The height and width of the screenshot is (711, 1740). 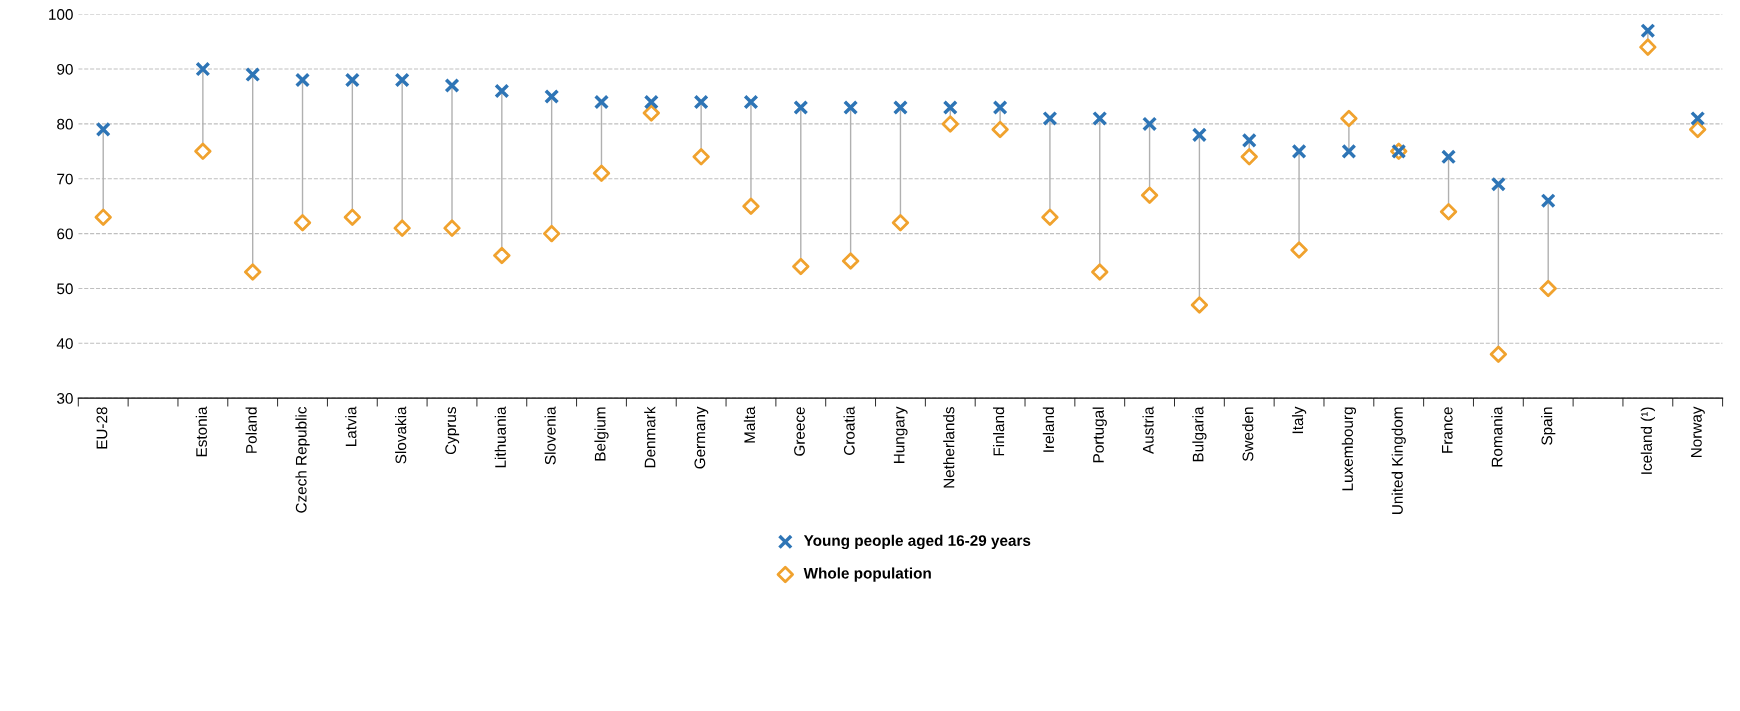 What do you see at coordinates (900, 434) in the screenshot?
I see `x-tick-label: Hungary` at bounding box center [900, 434].